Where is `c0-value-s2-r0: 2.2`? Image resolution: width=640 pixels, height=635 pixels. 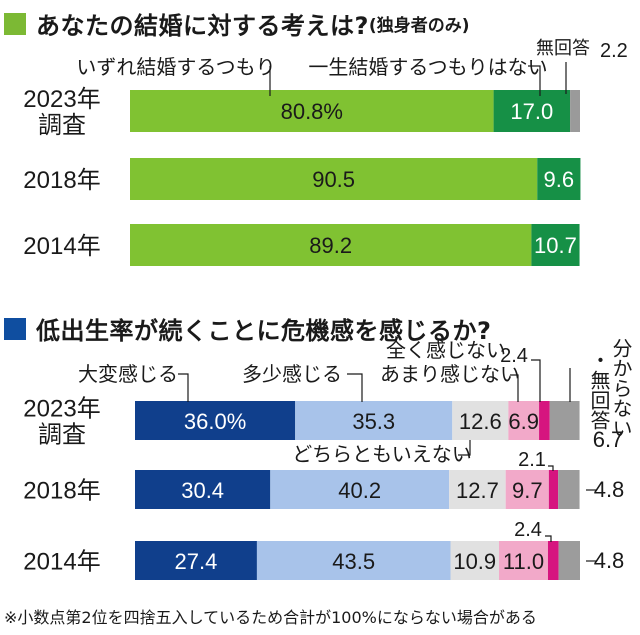 c0-value-s2-r0: 2.2 is located at coordinates (614, 51).